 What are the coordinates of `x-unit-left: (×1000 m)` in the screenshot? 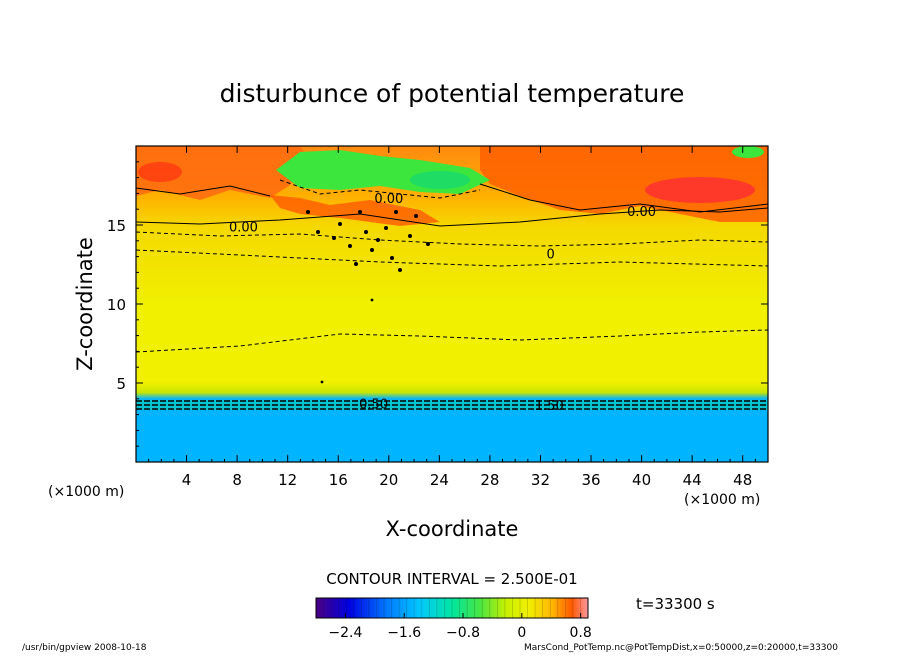 It's located at (86, 492).